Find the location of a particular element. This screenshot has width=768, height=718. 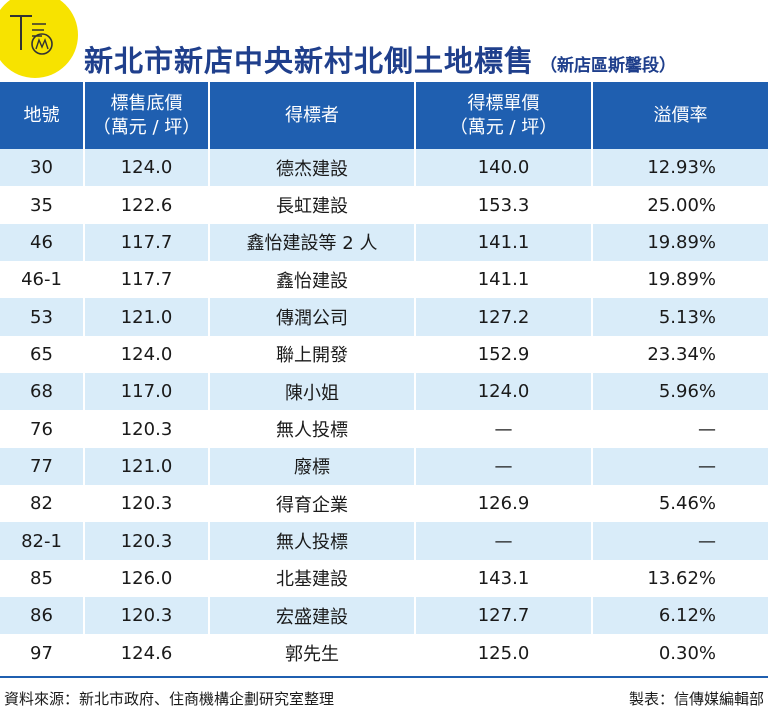

lot-number-cell: 65 is located at coordinates (42, 354).